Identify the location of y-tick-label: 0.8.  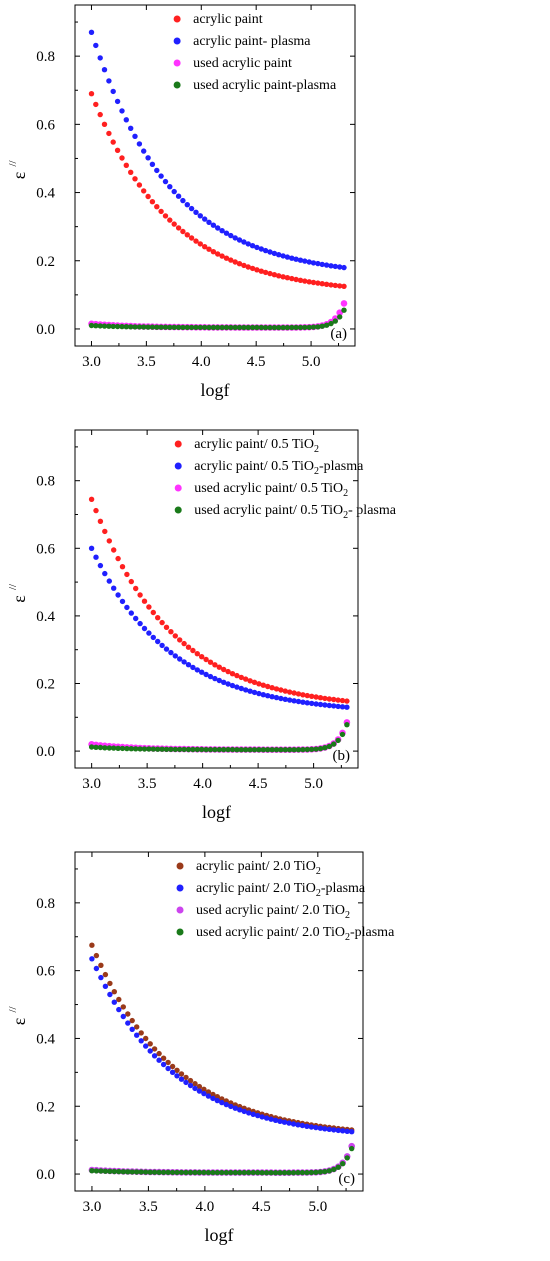
(45, 482).